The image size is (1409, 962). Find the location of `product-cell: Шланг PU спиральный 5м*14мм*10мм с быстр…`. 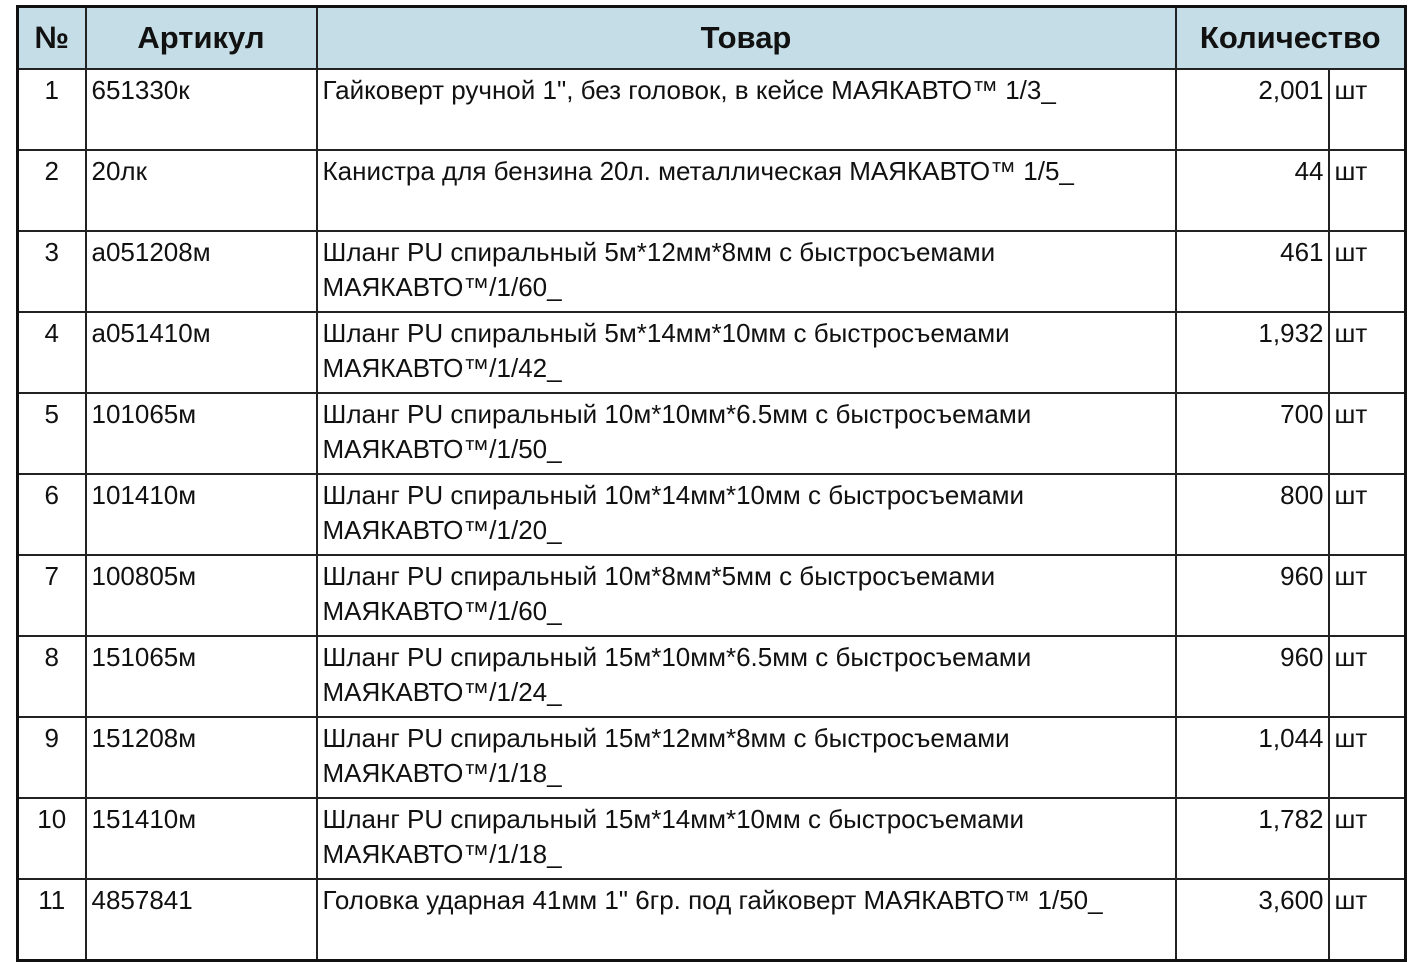

product-cell: Шланг PU спиральный 5м*14мм*10мм с быстр… is located at coordinates (746, 352).